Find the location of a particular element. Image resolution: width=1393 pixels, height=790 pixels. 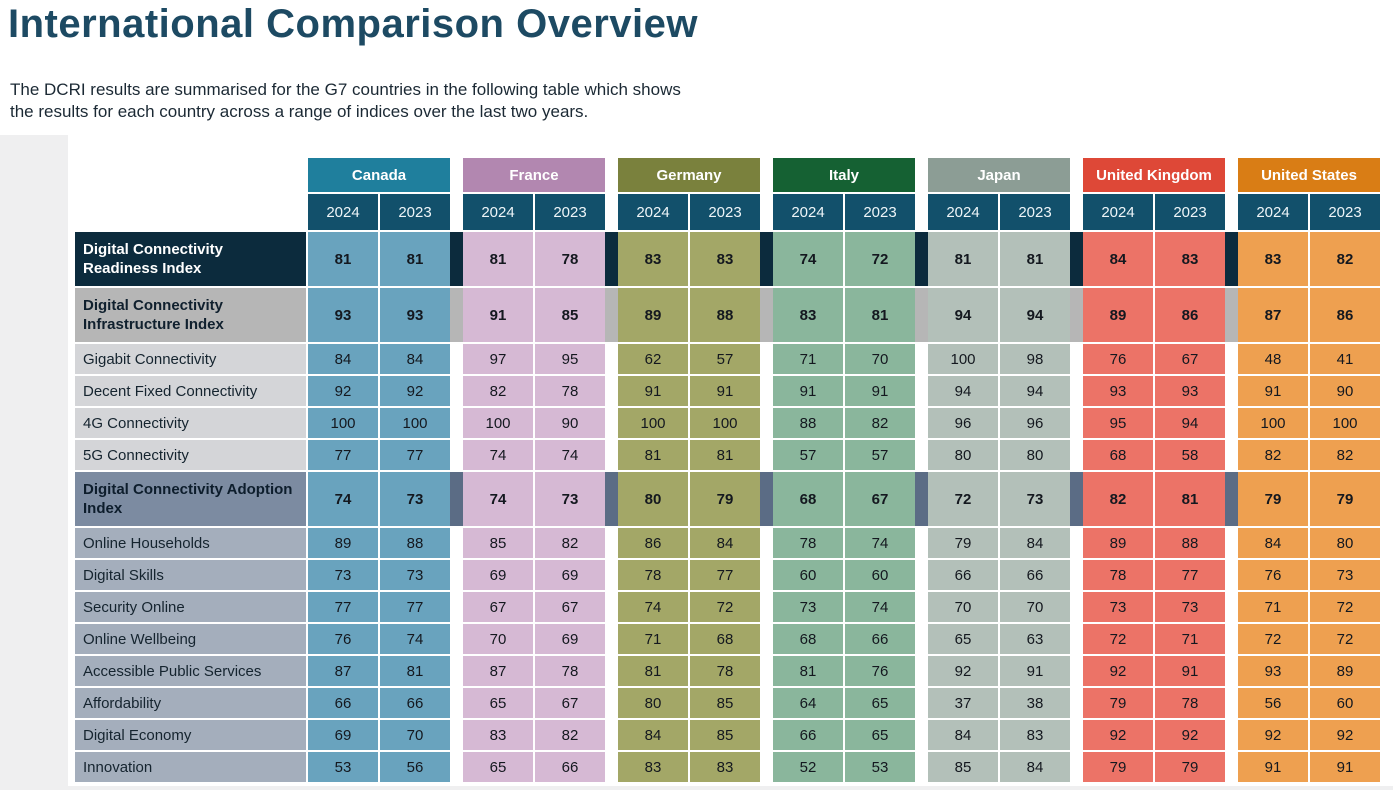

corner-spacer is located at coordinates (191, 212).